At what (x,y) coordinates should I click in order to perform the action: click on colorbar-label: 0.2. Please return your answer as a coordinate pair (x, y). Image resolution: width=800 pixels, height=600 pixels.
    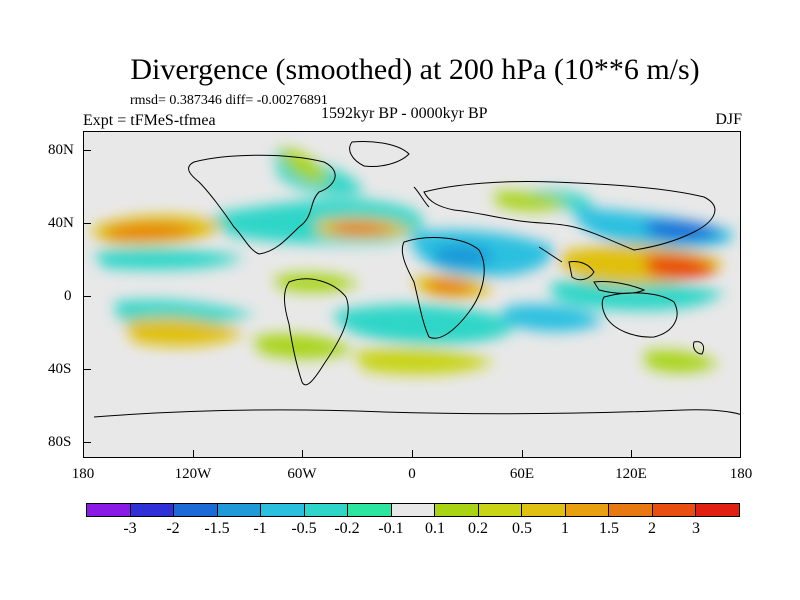
    Looking at the image, I should click on (478, 528).